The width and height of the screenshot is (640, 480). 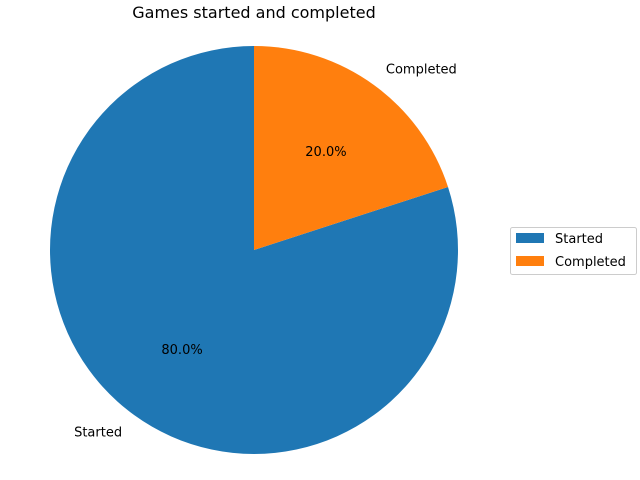 What do you see at coordinates (530, 261) in the screenshot?
I see `legend-swatch-completed` at bounding box center [530, 261].